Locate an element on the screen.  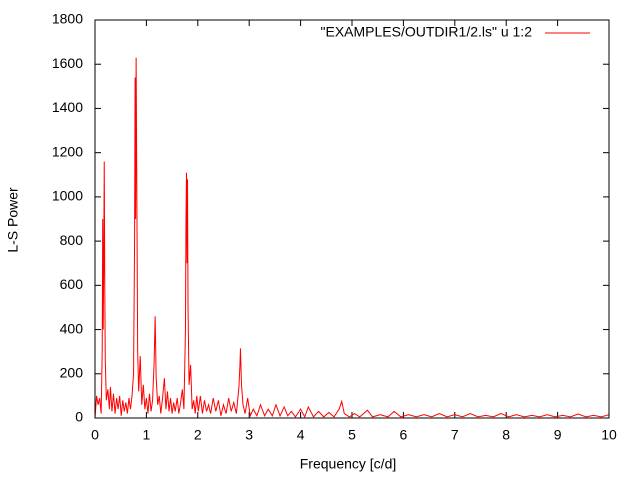
x-tick-label: 7 is located at coordinates (455, 435).